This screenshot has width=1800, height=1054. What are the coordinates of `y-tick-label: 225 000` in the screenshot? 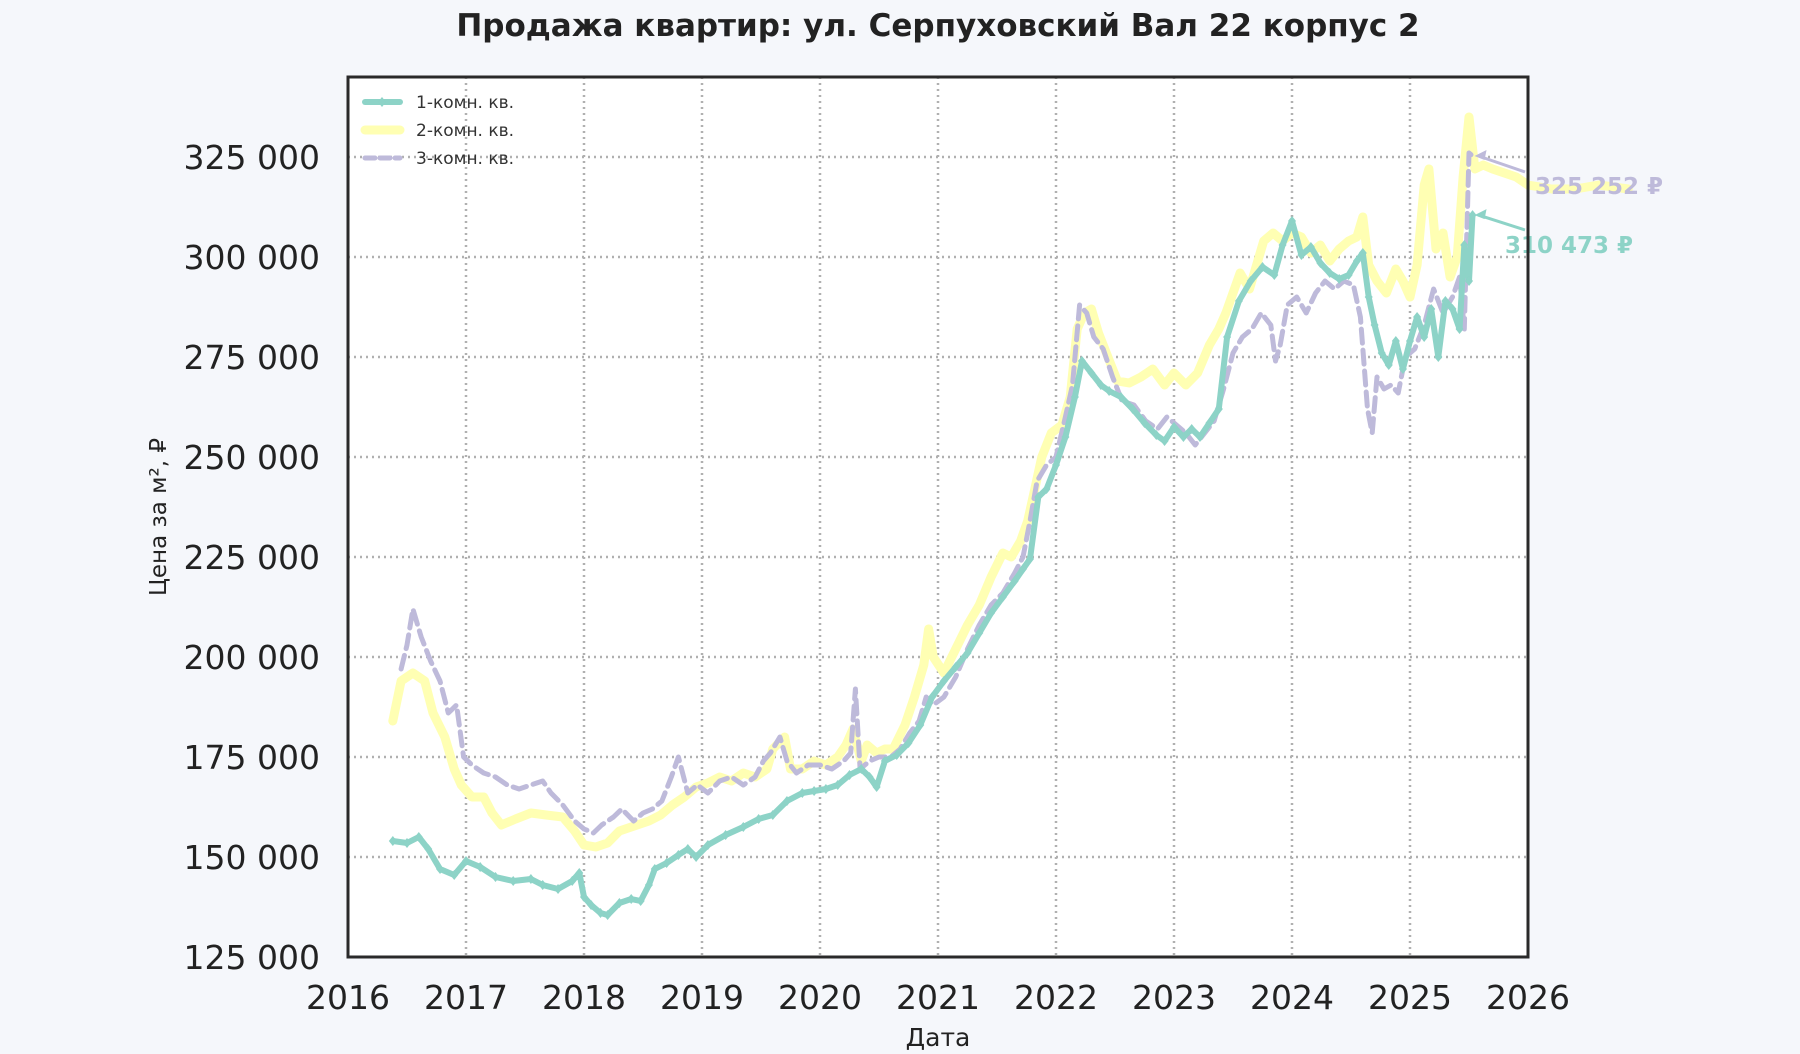 It's located at (252, 557).